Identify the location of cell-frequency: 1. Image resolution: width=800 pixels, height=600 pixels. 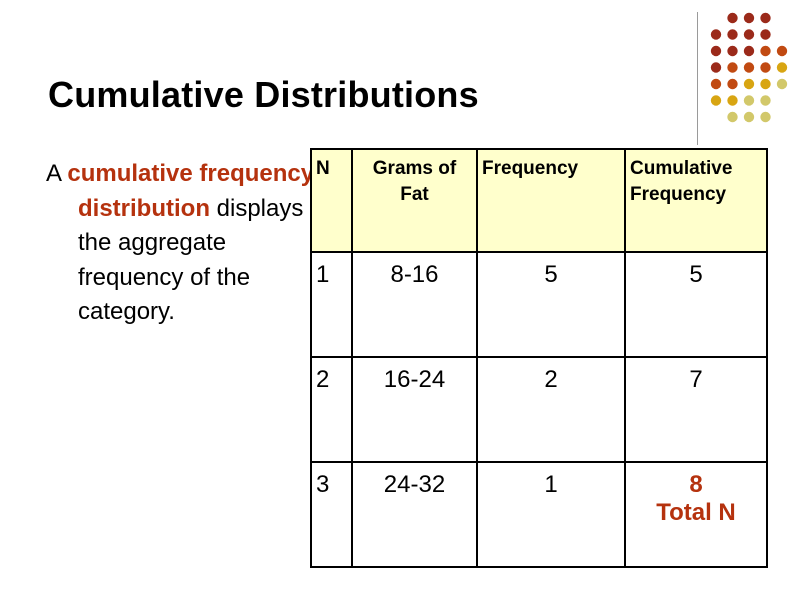
(551, 514).